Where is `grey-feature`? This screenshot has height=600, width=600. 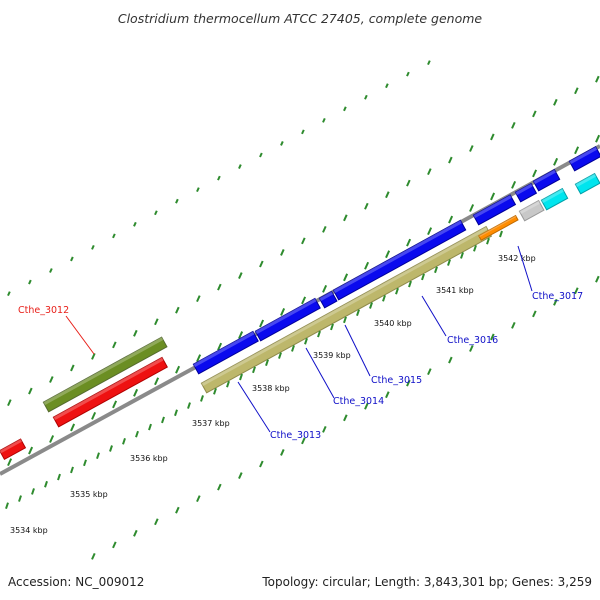 grey-feature is located at coordinates (531, 210).